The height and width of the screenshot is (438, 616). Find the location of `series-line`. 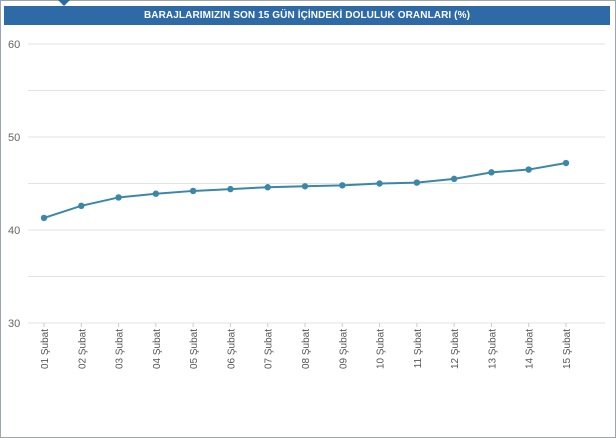

series-line is located at coordinates (305, 190).